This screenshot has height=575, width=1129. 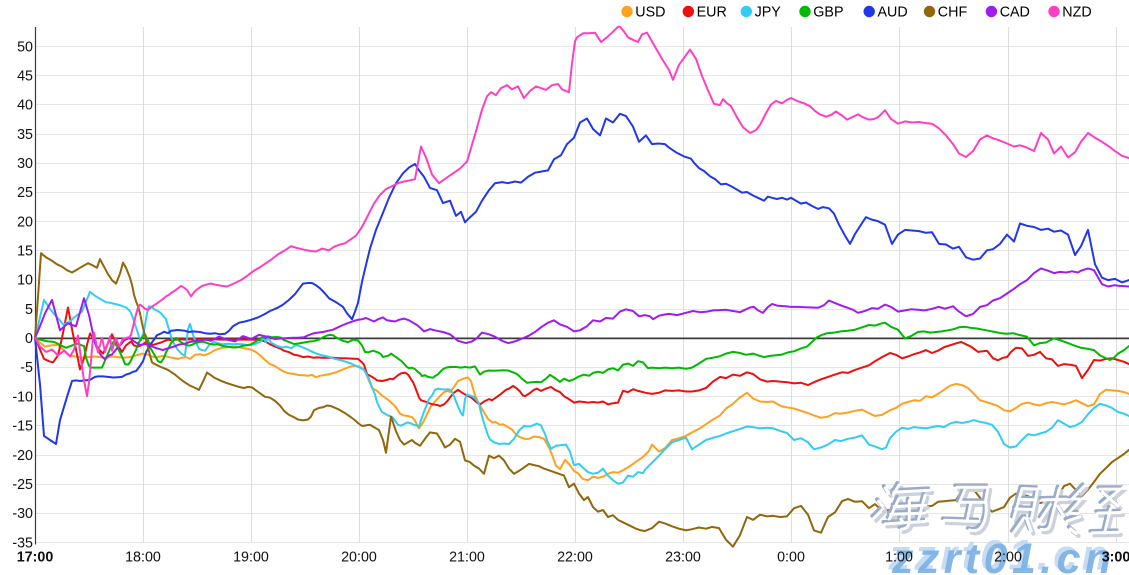 I want to click on svg-text: -20, so click(x=22, y=456).